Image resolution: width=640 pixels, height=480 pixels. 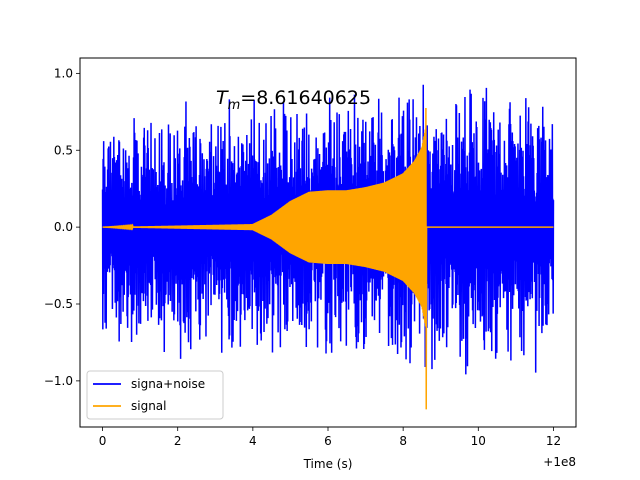 I want to click on x-tick-label: 0, so click(x=103, y=441).